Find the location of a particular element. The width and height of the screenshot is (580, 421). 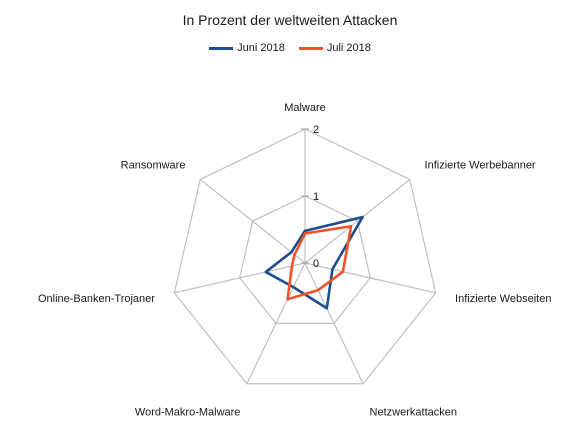

tick-label-0: 0 is located at coordinates (316, 264).